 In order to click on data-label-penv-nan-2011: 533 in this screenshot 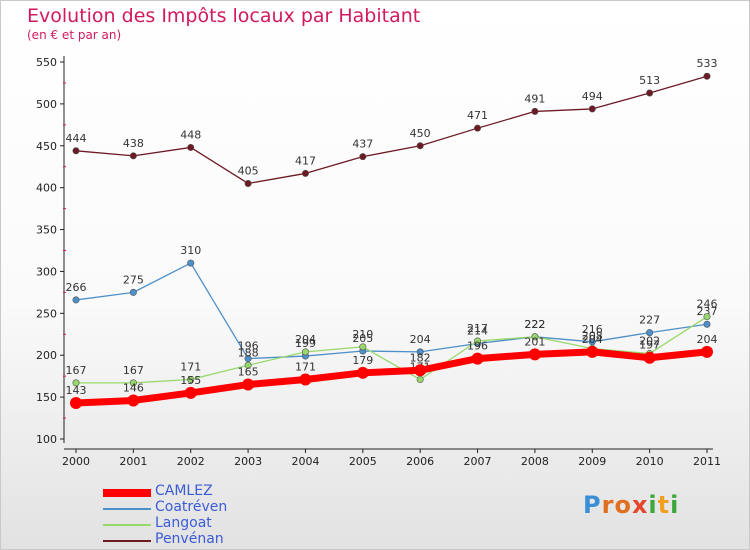, I will do `click(707, 63)`.